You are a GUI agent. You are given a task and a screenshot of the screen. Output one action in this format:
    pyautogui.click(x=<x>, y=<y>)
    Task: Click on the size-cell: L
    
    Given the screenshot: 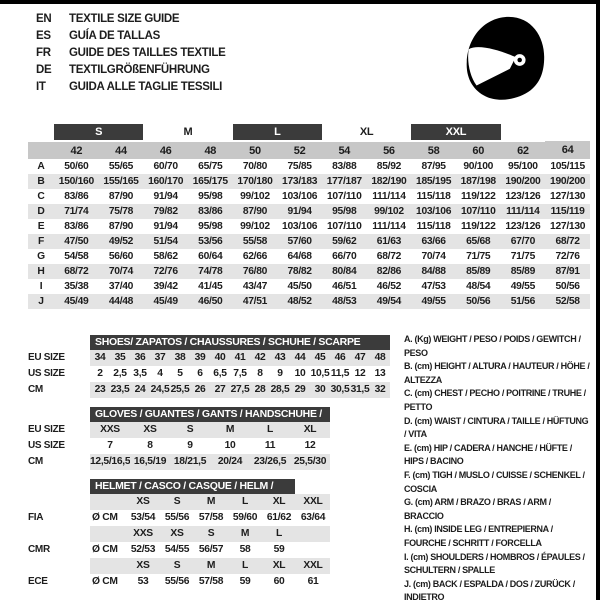 What is the action you would take?
    pyautogui.click(x=270, y=429)
    